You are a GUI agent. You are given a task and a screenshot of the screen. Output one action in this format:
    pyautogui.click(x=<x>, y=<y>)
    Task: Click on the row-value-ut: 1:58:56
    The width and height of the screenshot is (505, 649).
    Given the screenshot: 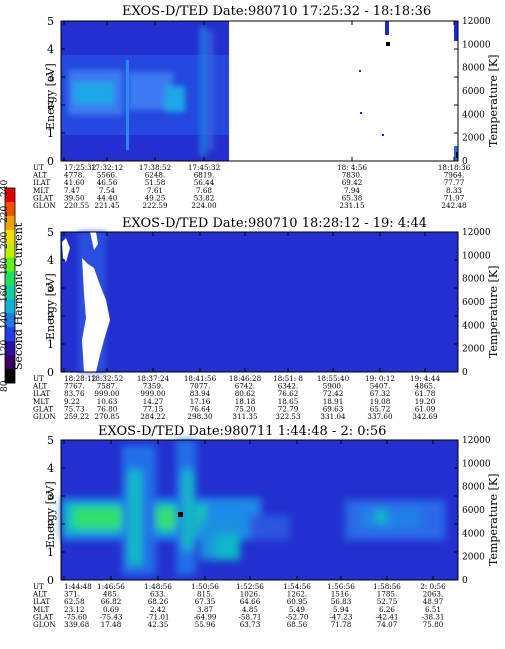 What is the action you would take?
    pyautogui.click(x=387, y=586)
    